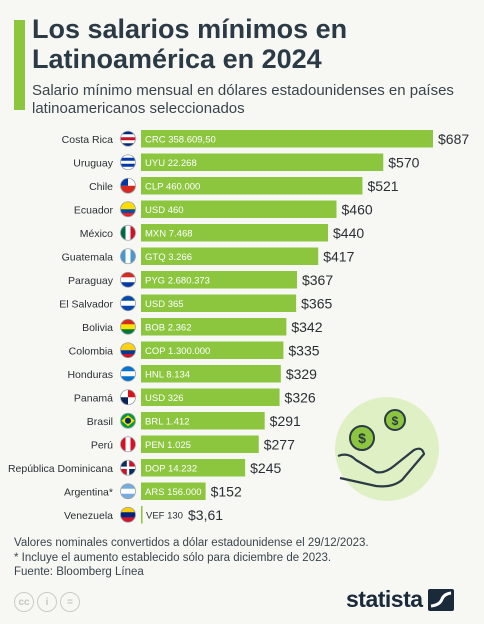 The height and width of the screenshot is (624, 484). I want to click on local-currency-label: MXN 7.468, so click(169, 233).